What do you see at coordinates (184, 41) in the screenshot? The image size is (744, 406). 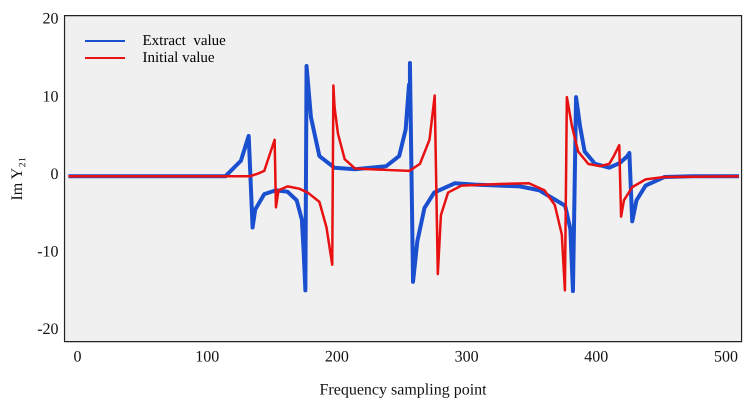 I see `legend-label: Extract value` at bounding box center [184, 41].